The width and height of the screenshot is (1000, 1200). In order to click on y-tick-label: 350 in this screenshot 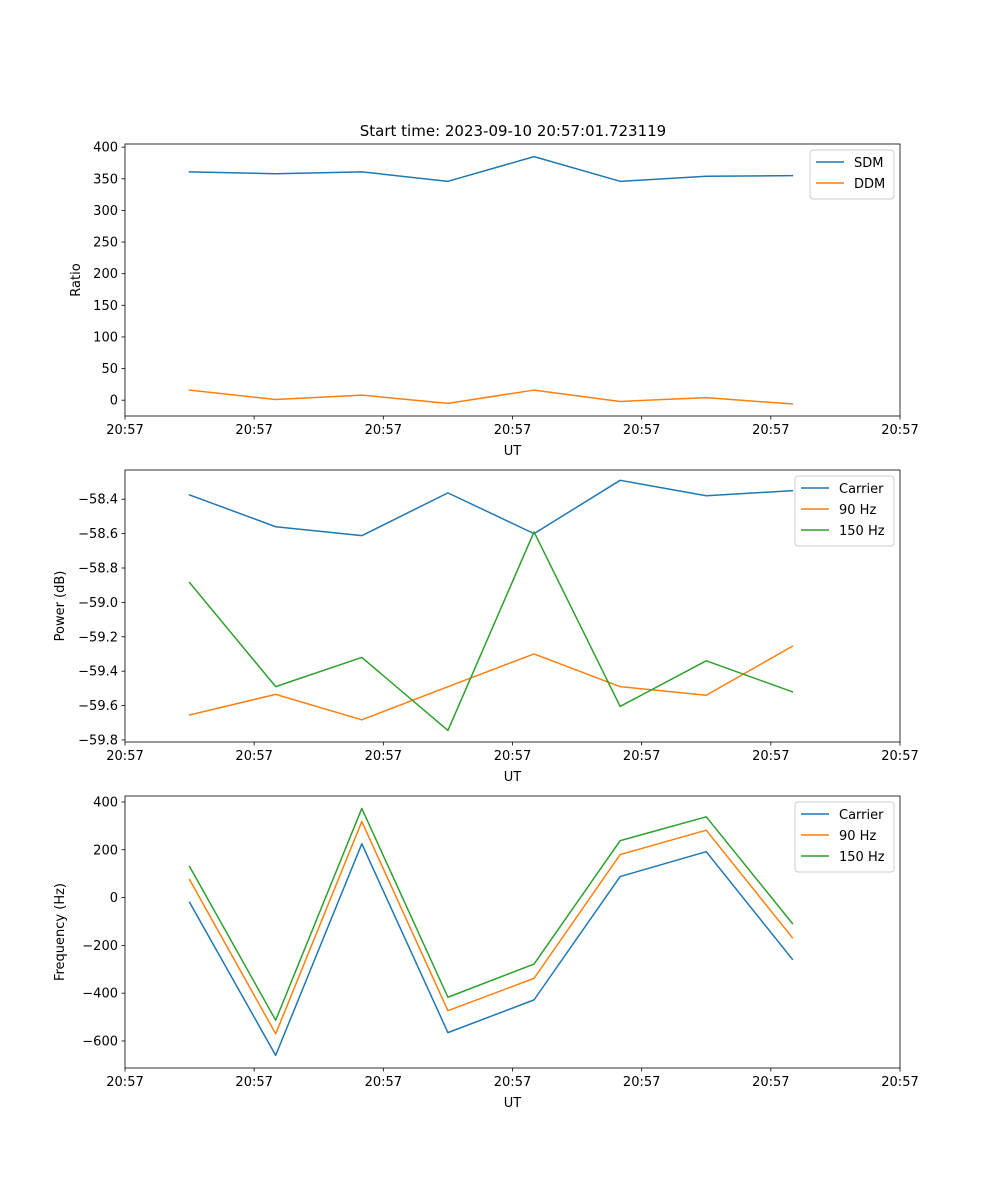, I will do `click(105, 179)`.